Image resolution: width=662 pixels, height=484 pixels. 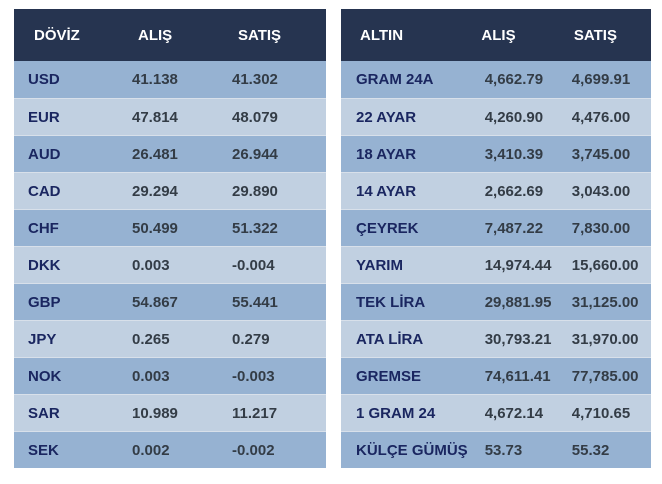 I want to click on altin-name-cell: YARIM, so click(x=379, y=265).